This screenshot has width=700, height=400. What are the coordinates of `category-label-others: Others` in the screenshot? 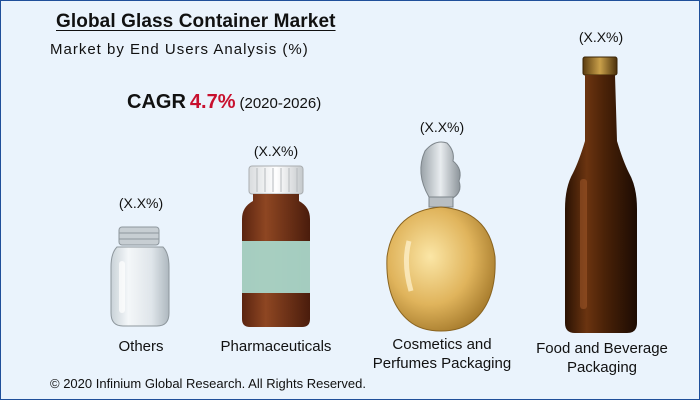 It's located at (140, 346).